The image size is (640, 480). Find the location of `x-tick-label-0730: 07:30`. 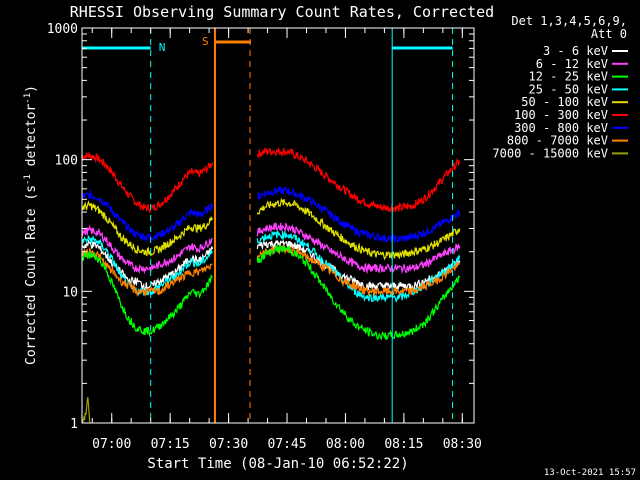

x-tick-label-0730: 07:30 is located at coordinates (228, 444).